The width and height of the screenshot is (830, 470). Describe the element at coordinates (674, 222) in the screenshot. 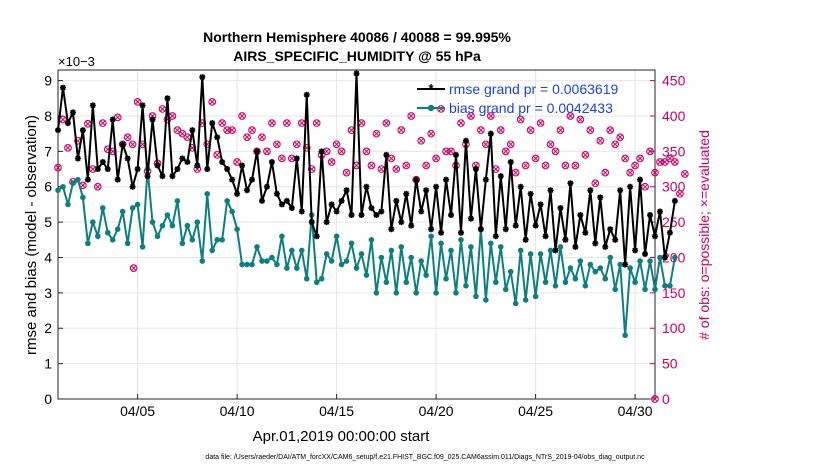

I see `right-tick-label: 250` at that location.